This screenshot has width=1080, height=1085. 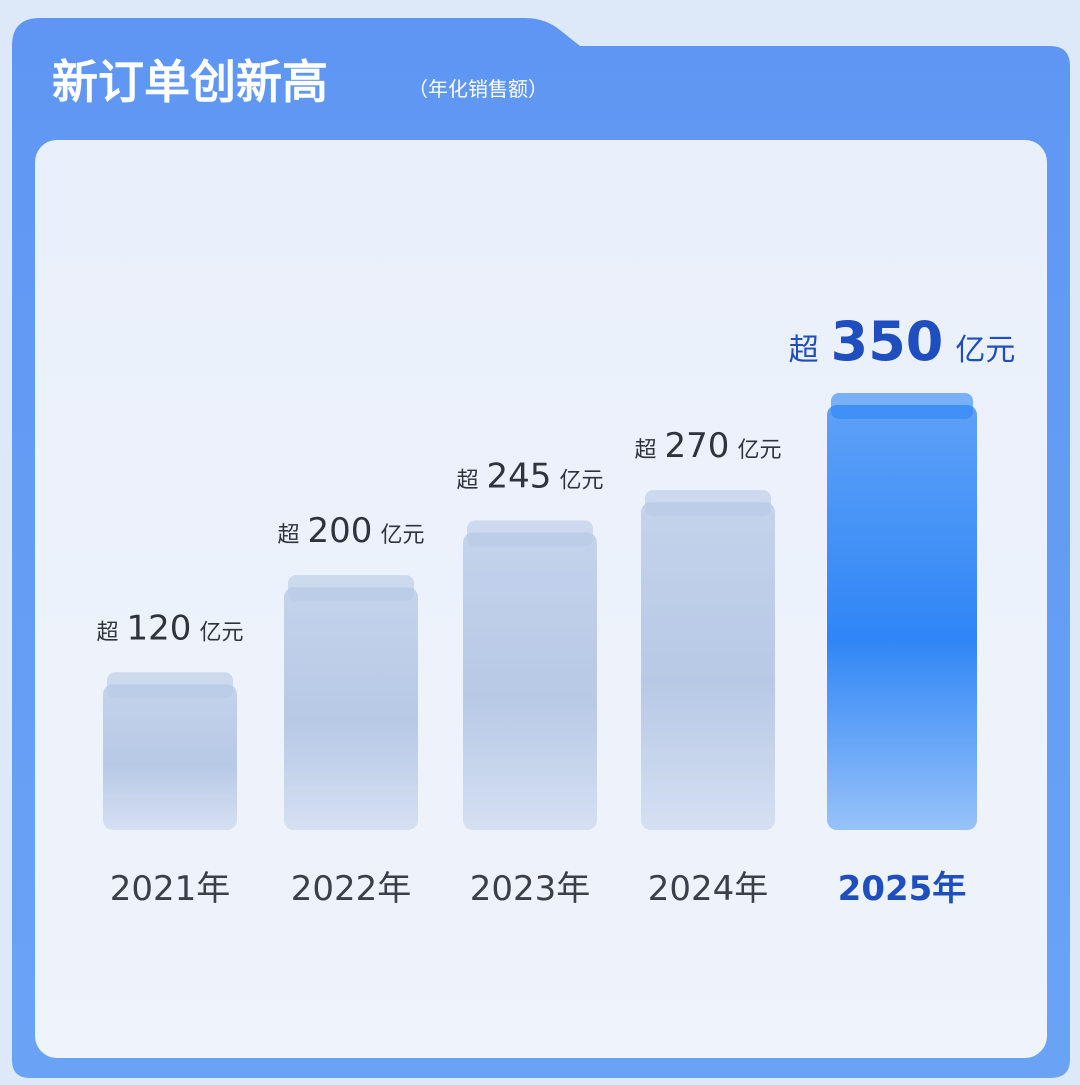 What do you see at coordinates (159, 628) in the screenshot?
I see `value-number: 120` at bounding box center [159, 628].